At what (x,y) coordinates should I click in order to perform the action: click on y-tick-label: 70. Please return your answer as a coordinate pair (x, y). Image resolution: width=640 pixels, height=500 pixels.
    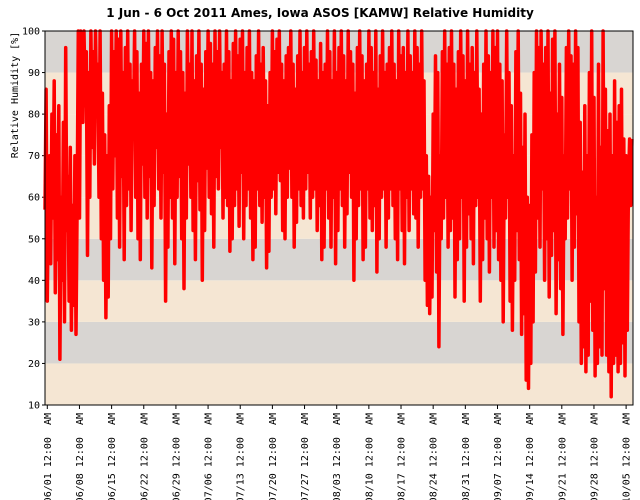
    Looking at the image, I should click on (34, 156).